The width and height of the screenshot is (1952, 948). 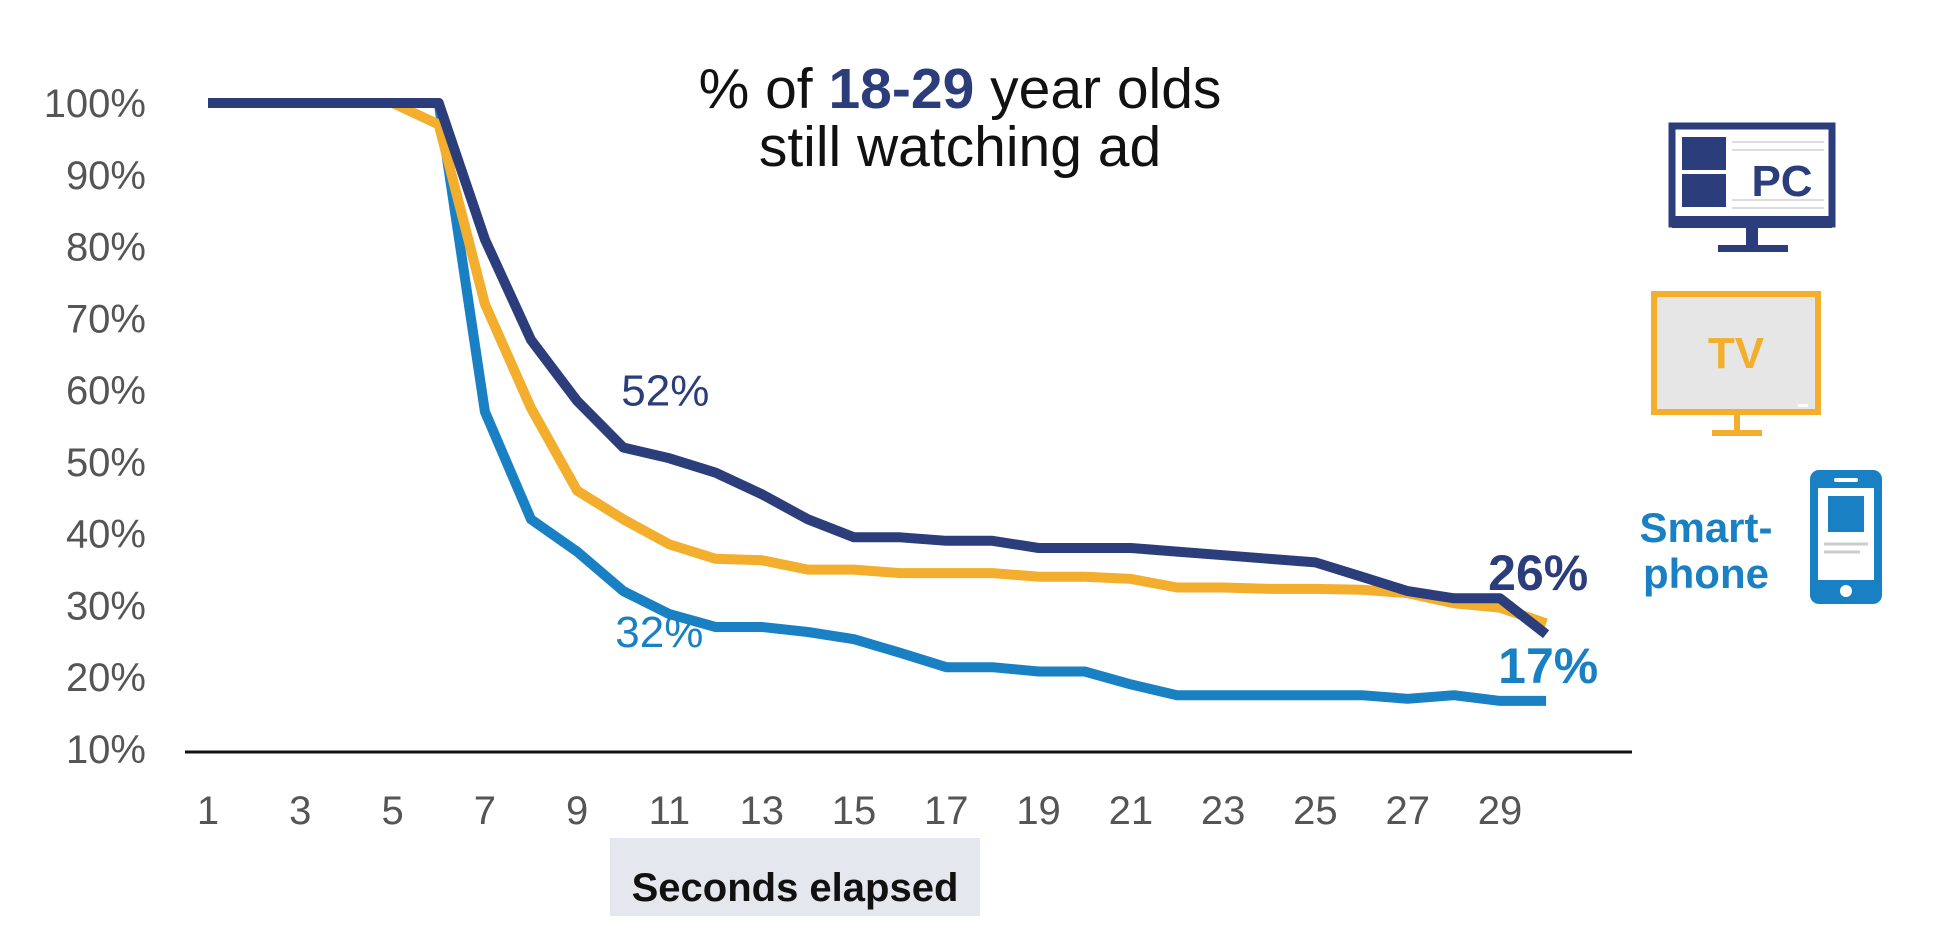 I want to click on x-tick-label: 27, so click(x=1407, y=811).